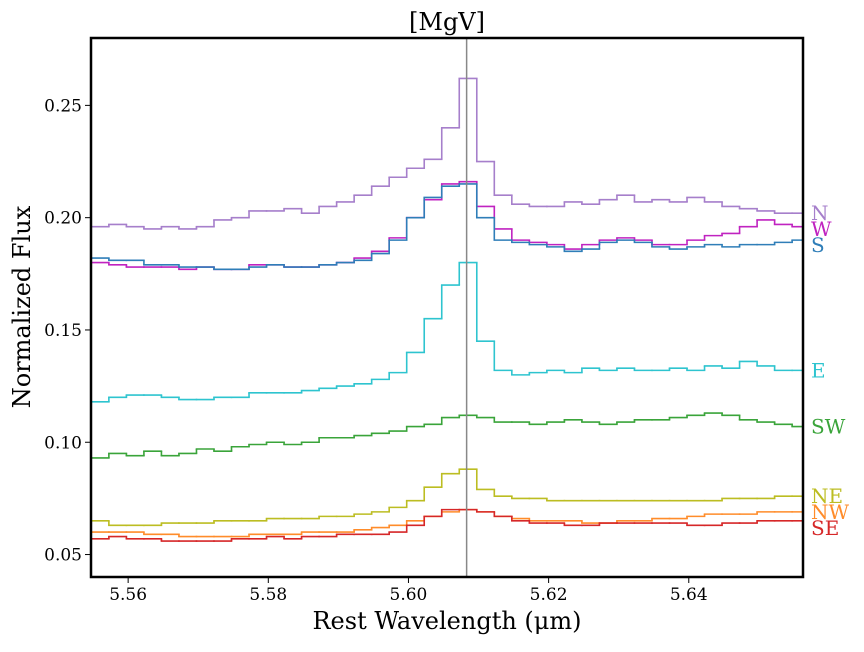 The width and height of the screenshot is (864, 652). What do you see at coordinates (821, 229) in the screenshot?
I see `series-label: W` at bounding box center [821, 229].